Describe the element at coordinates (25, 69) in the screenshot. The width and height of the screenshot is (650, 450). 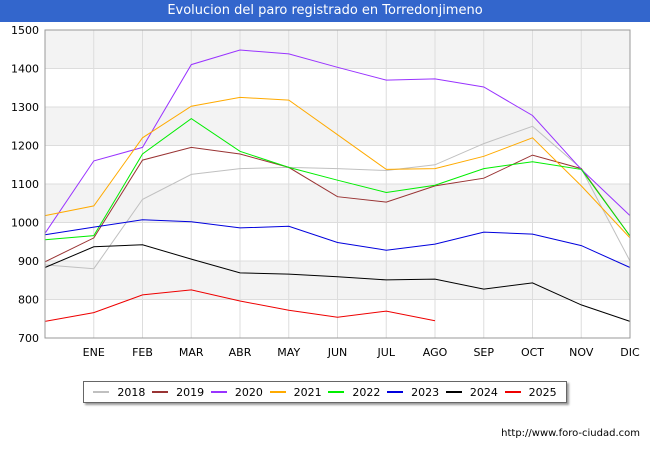
I see `y-tick-label: 1400` at that location.